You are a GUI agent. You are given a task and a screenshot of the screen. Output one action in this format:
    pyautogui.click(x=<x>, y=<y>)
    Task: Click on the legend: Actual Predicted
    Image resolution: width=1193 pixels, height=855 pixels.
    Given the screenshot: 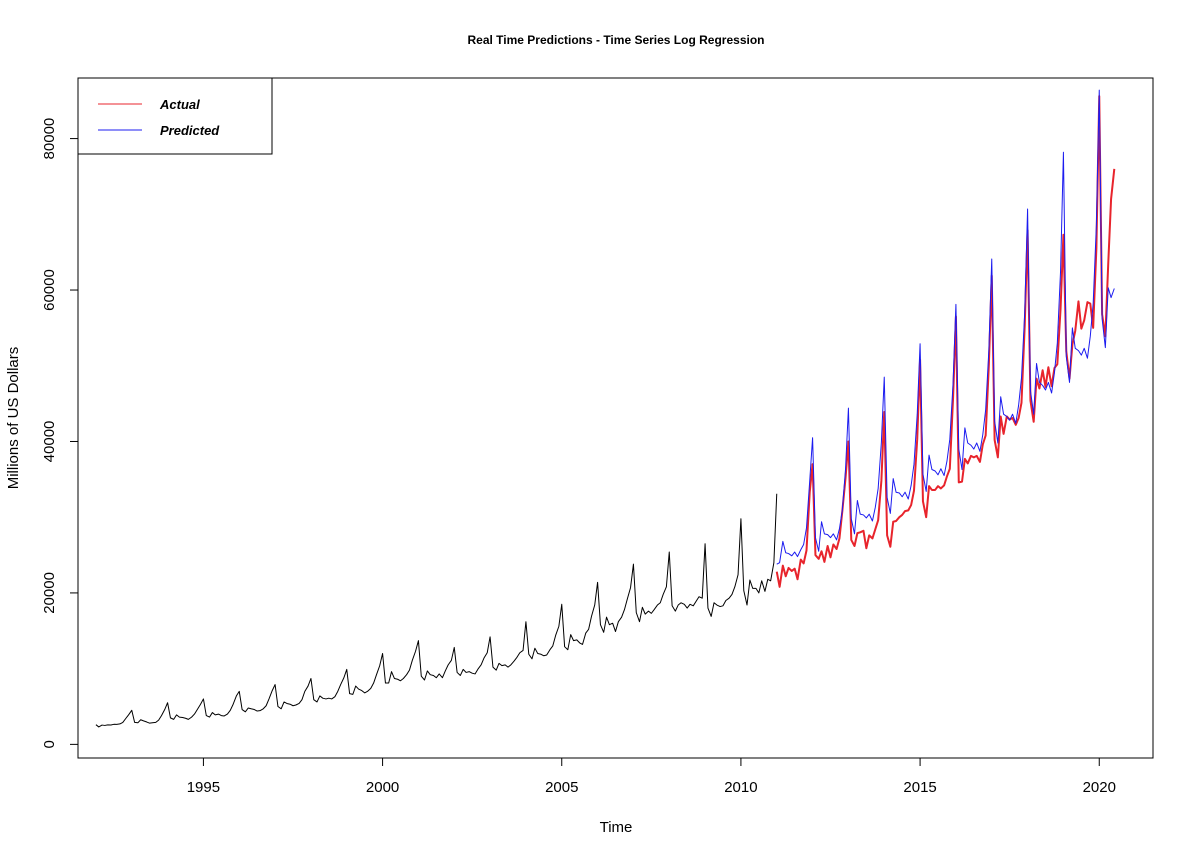 What is the action you would take?
    pyautogui.click(x=175, y=116)
    